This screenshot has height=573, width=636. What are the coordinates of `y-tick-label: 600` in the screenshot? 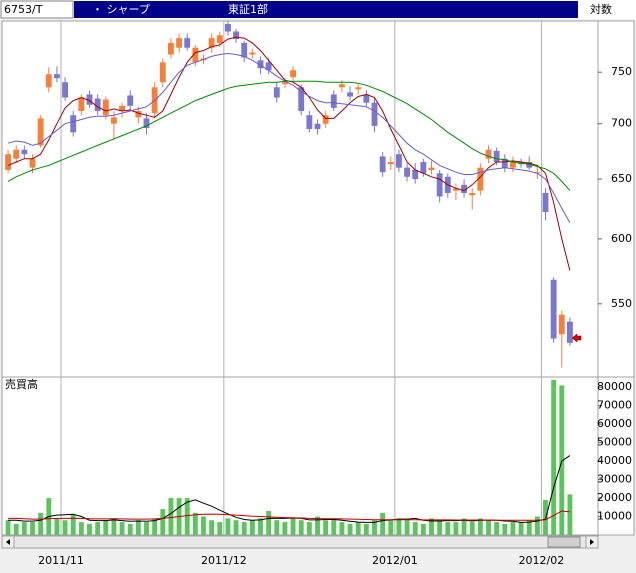 It's located at (621, 238).